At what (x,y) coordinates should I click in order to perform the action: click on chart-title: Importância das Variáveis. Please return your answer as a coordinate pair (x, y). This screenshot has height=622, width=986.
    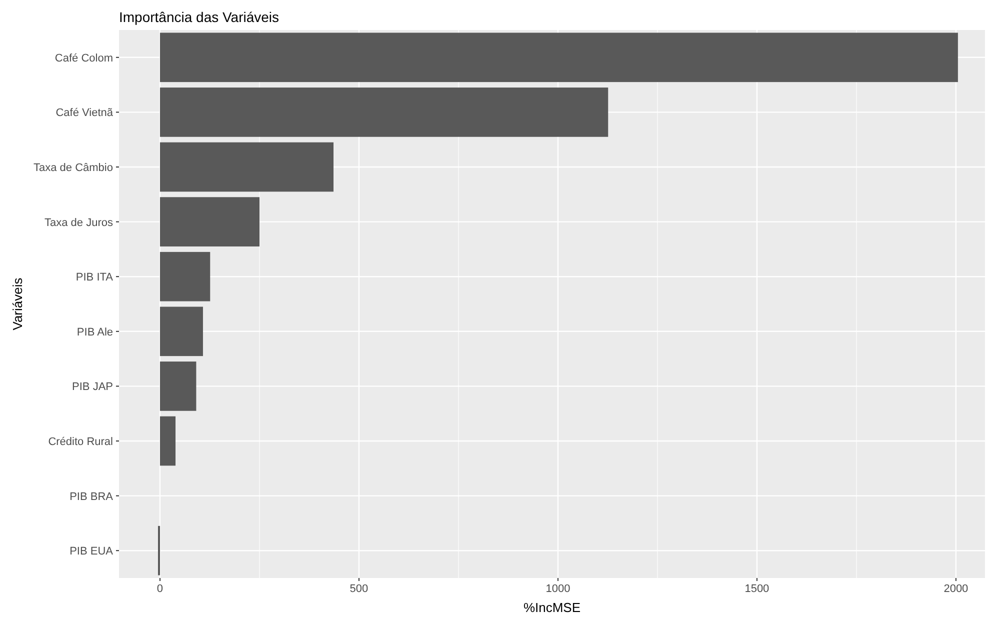
    Looking at the image, I should click on (199, 17).